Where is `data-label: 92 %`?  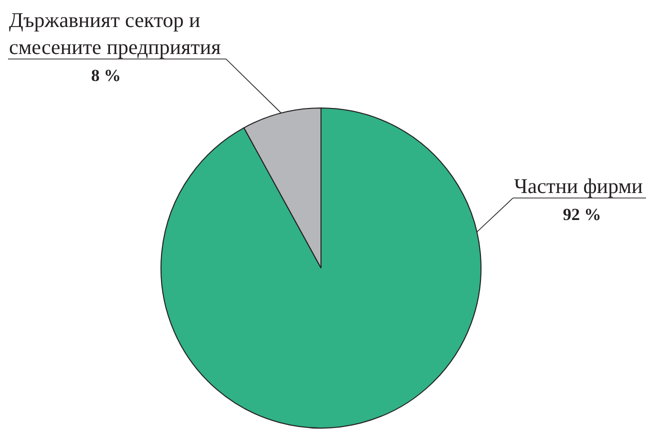
data-label: 92 % is located at coordinates (582, 214).